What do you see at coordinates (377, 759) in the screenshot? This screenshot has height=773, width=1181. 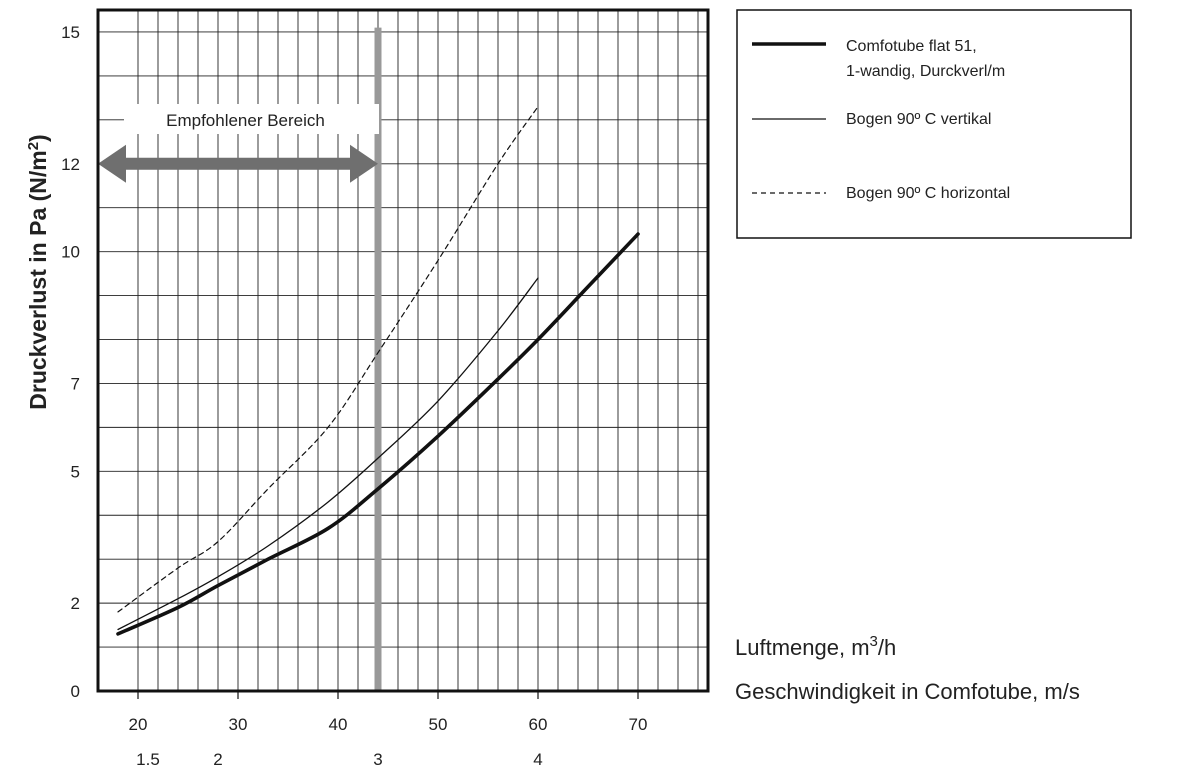 I see `x2-tick-label: 3` at bounding box center [377, 759].